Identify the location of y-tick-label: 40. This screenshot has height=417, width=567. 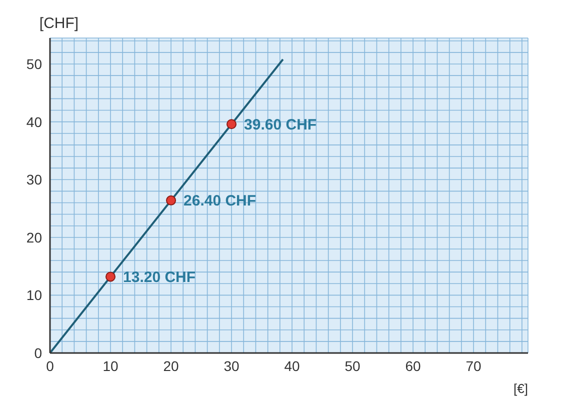
(34, 122).